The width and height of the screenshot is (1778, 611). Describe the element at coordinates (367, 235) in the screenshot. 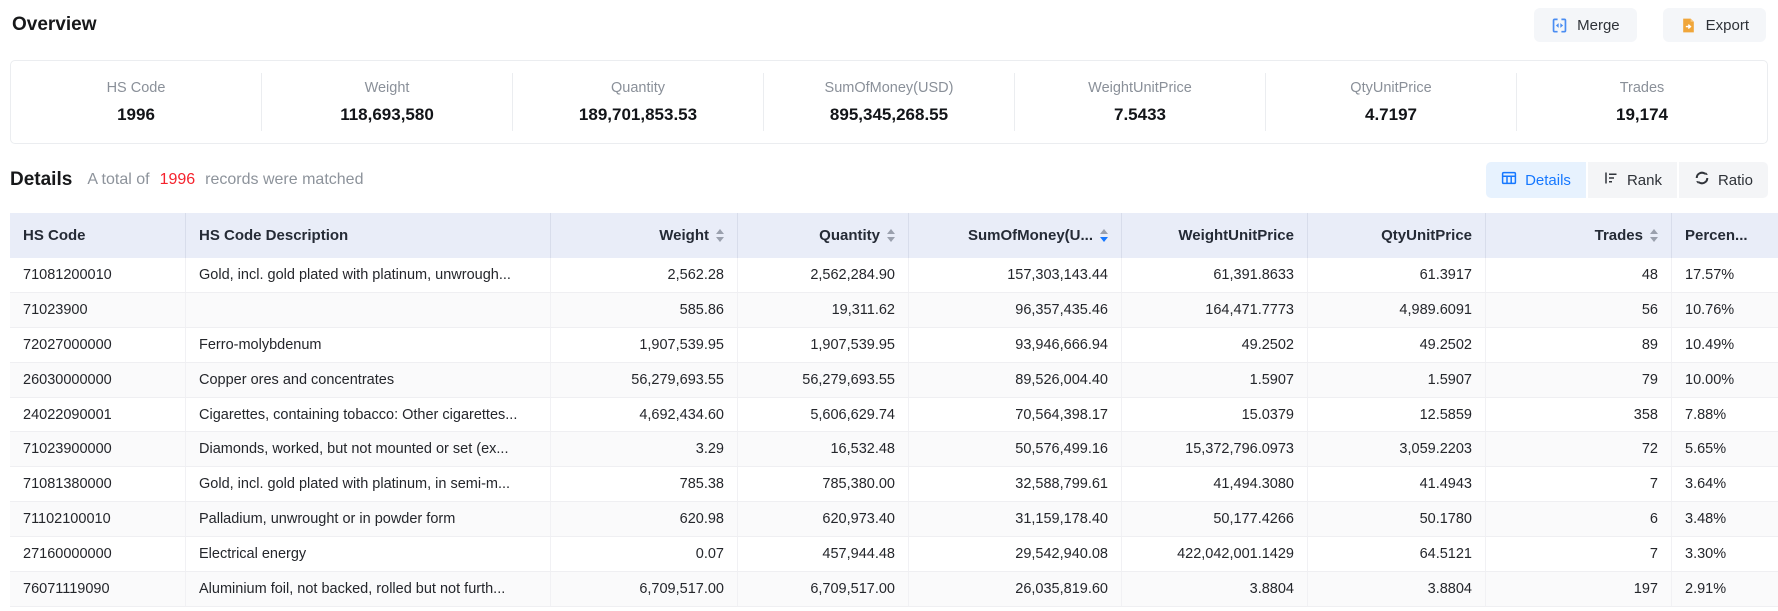

I see `th-hs-code-description: HS Code Description` at that location.